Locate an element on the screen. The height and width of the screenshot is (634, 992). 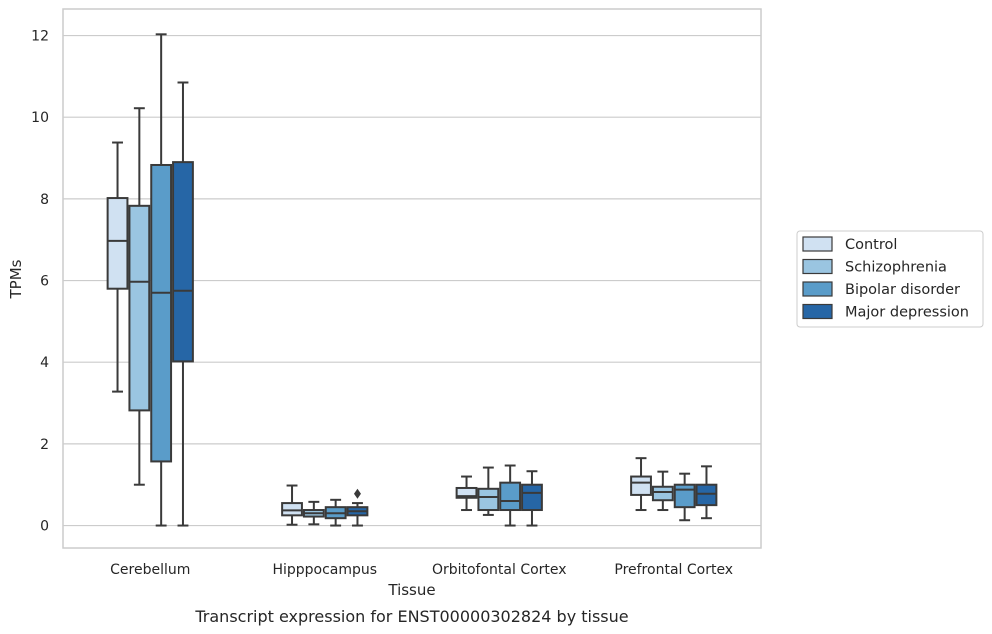
box-cerebellum-schizophrenia is located at coordinates (139, 296).